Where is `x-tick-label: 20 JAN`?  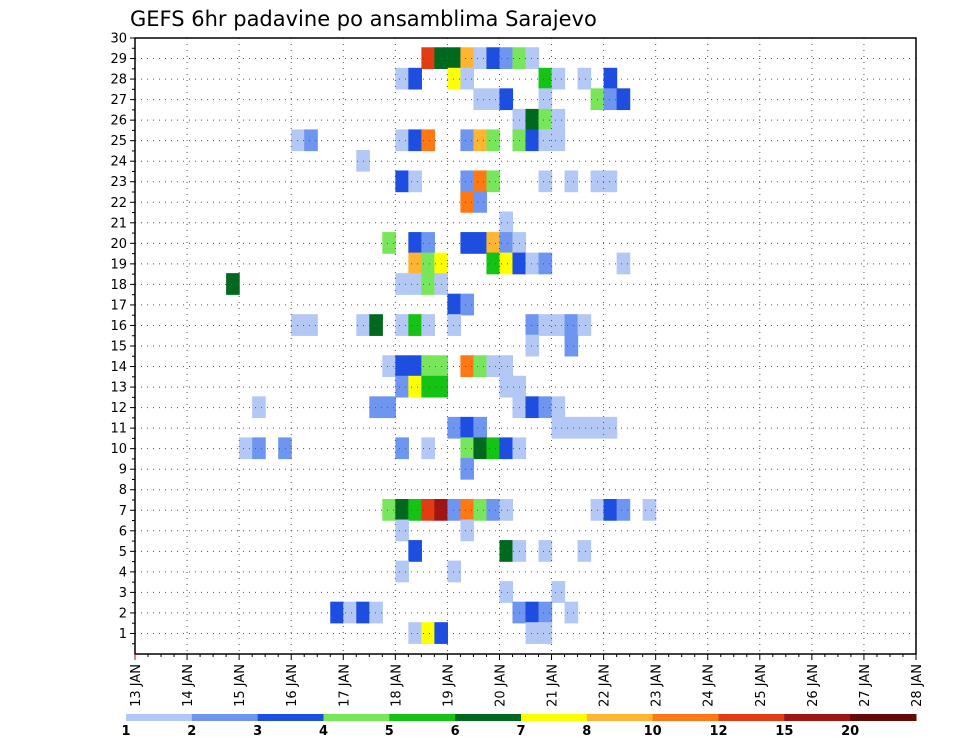
x-tick-label: 20 JAN is located at coordinates (500, 685).